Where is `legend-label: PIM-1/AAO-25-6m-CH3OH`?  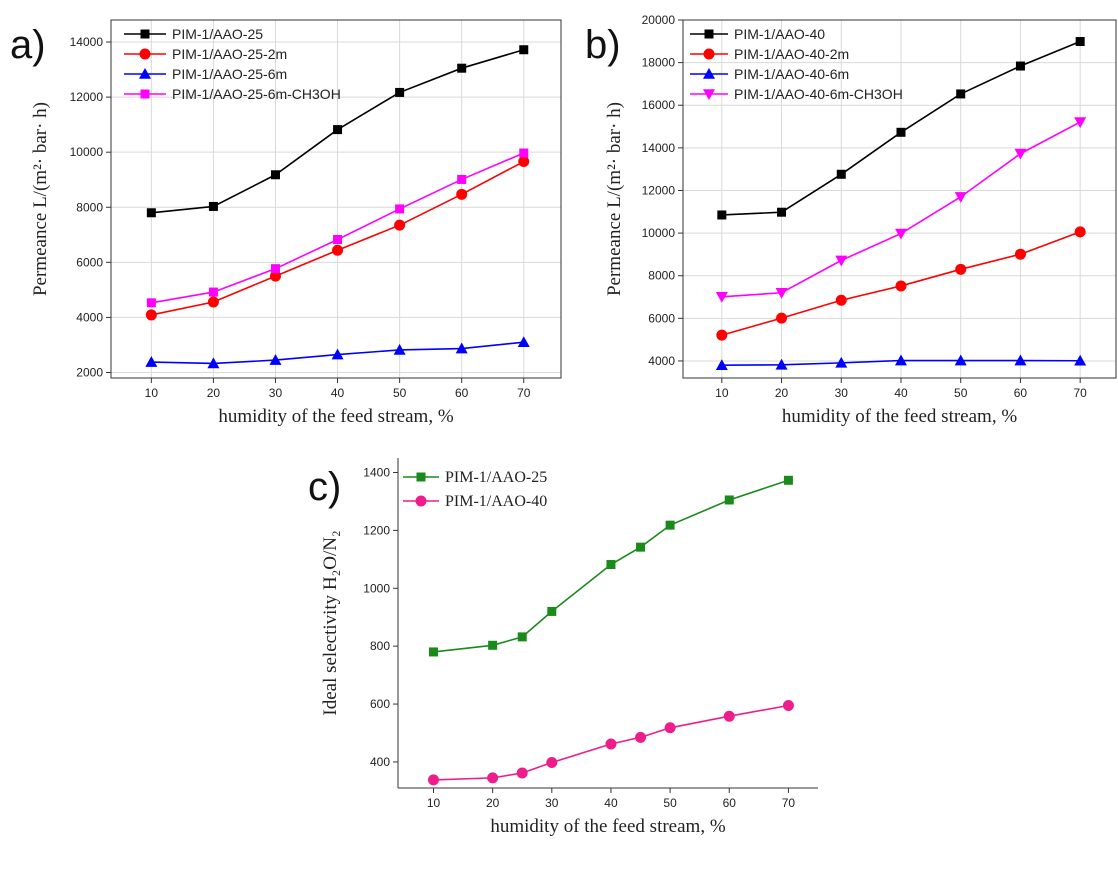 legend-label: PIM-1/AAO-25-6m-CH3OH is located at coordinates (256, 94).